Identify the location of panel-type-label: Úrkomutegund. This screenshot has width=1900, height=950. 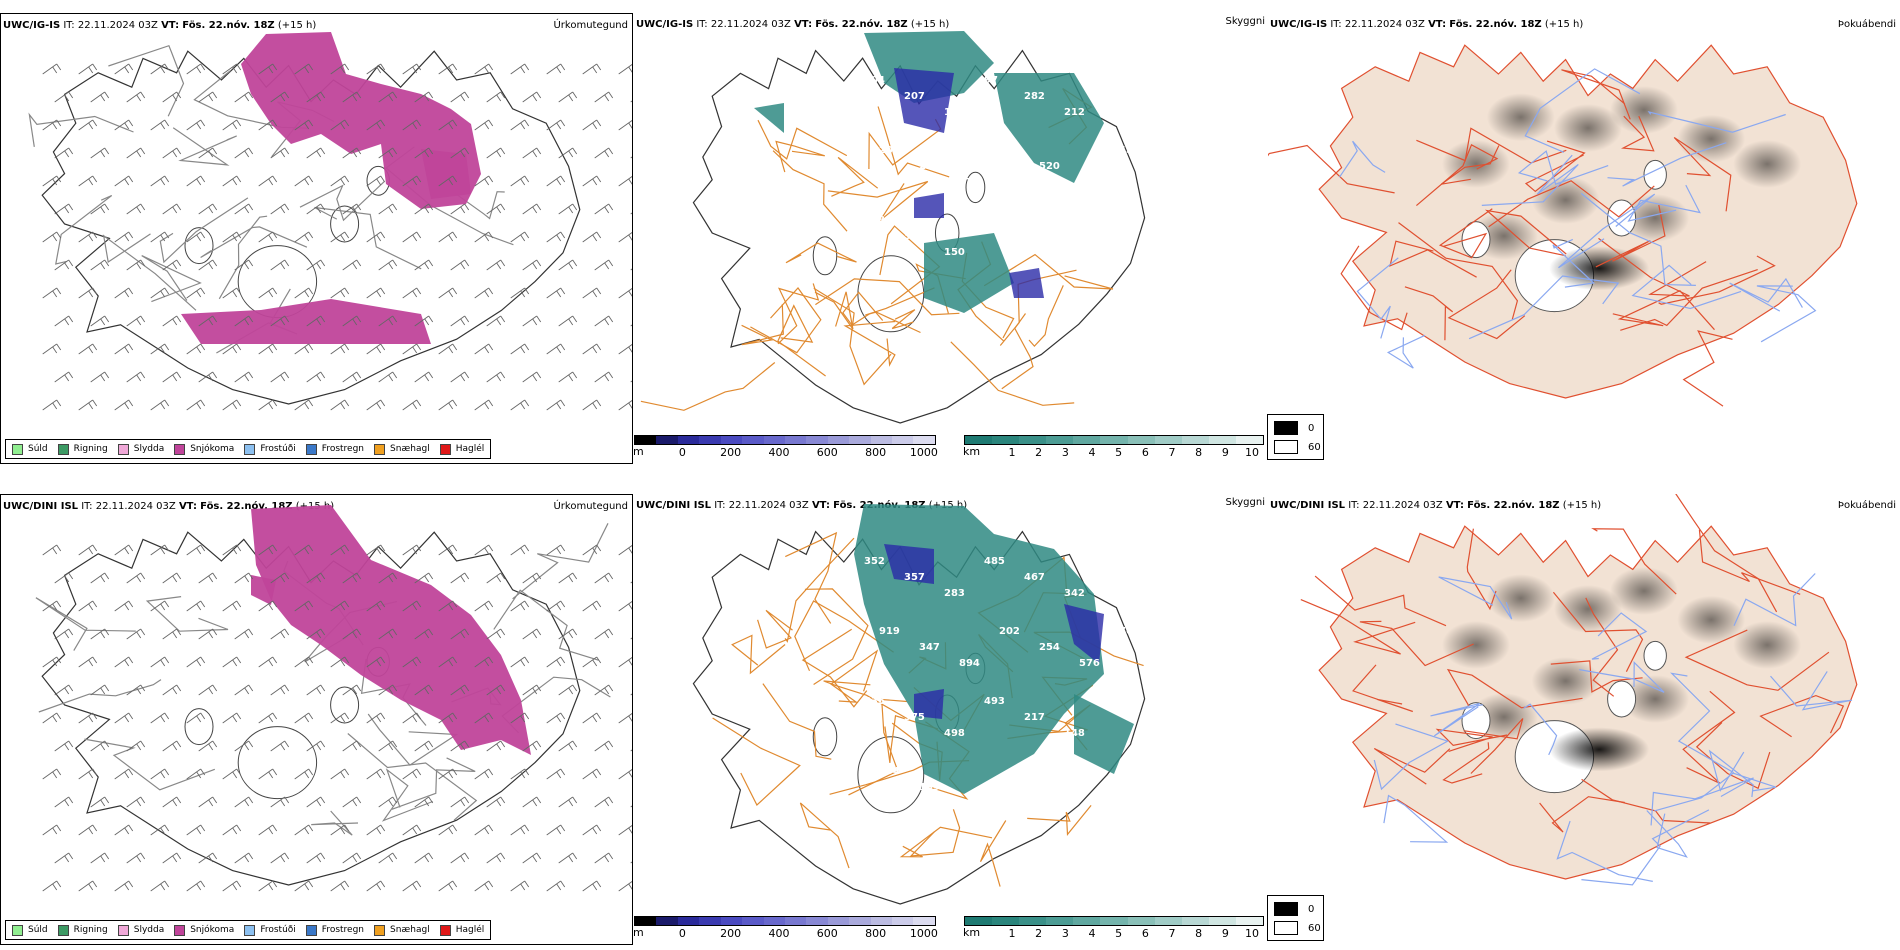
(590, 25).